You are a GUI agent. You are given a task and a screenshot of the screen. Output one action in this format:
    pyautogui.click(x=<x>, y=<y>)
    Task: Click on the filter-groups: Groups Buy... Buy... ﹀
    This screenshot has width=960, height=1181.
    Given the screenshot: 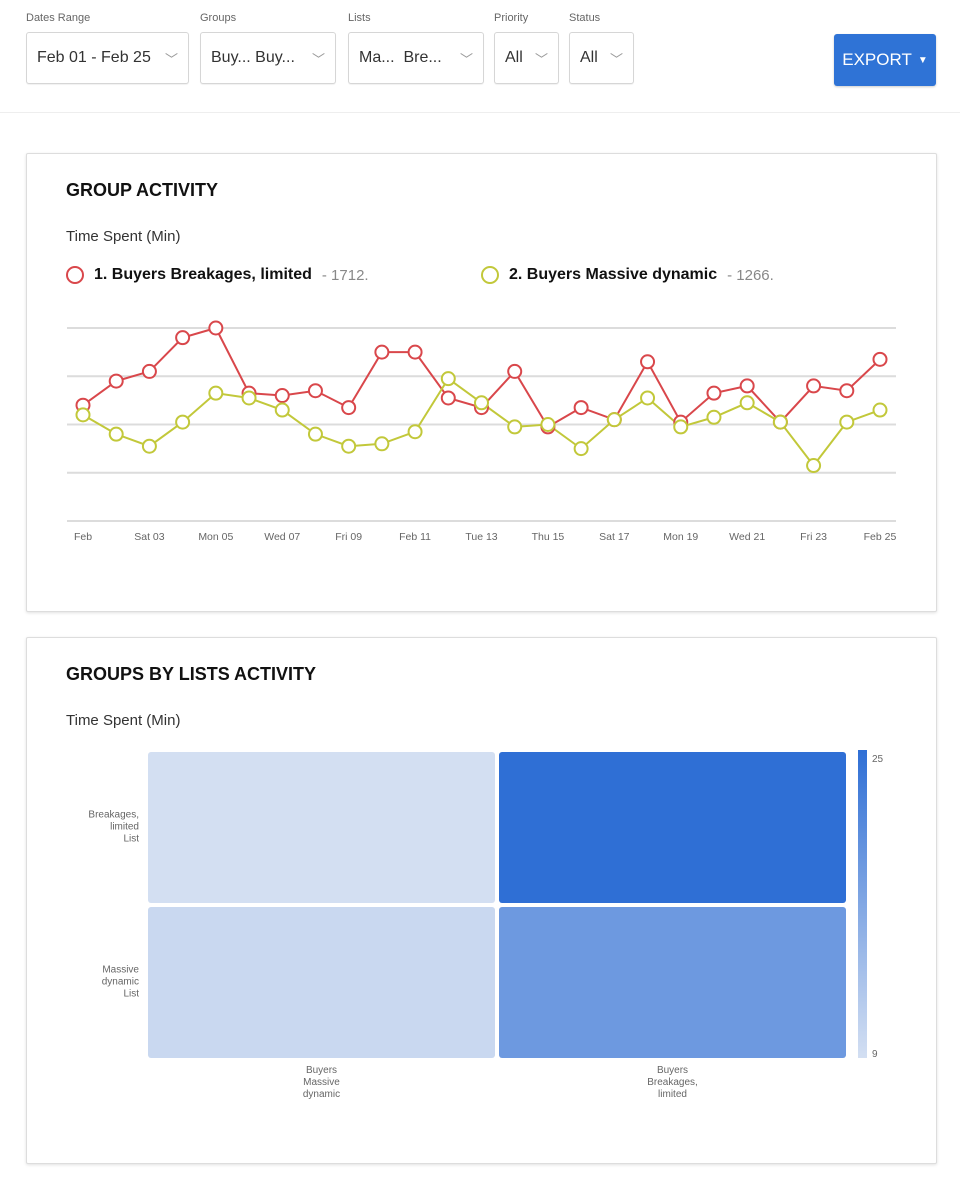 What is the action you would take?
    pyautogui.click(x=268, y=48)
    